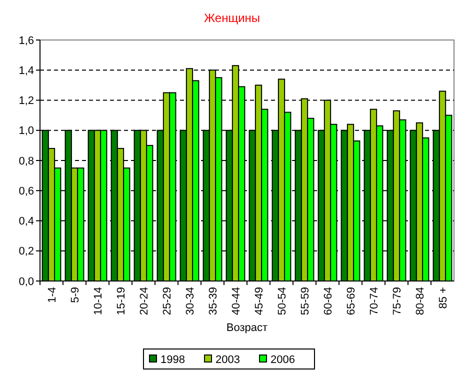  I want to click on x-tick-label: 50-54, so click(282, 301).